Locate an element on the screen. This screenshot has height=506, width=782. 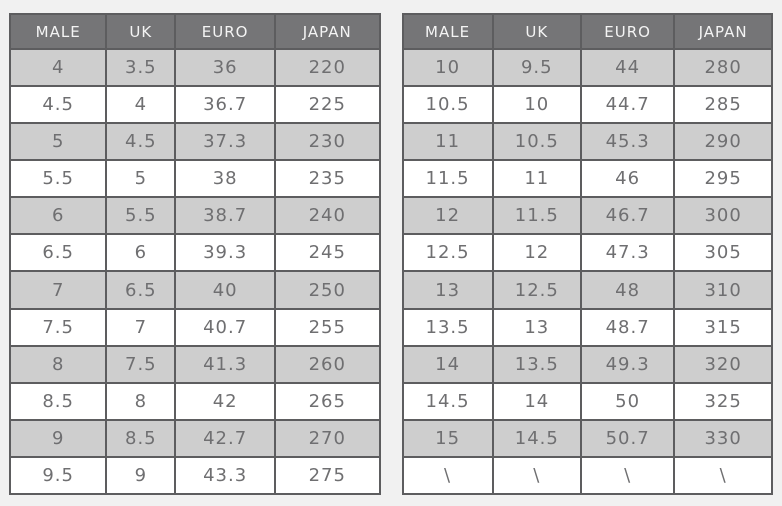
table-row: 14 13.5 49.3 320 is located at coordinates (587, 364).